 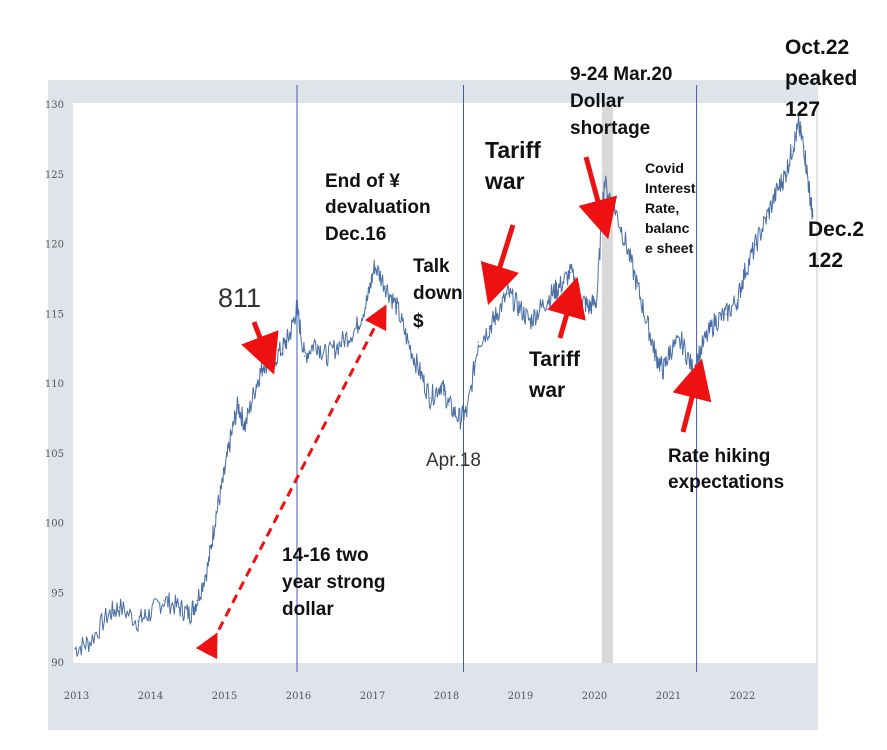 I want to click on annotation-talk-down-2: down, so click(x=438, y=293).